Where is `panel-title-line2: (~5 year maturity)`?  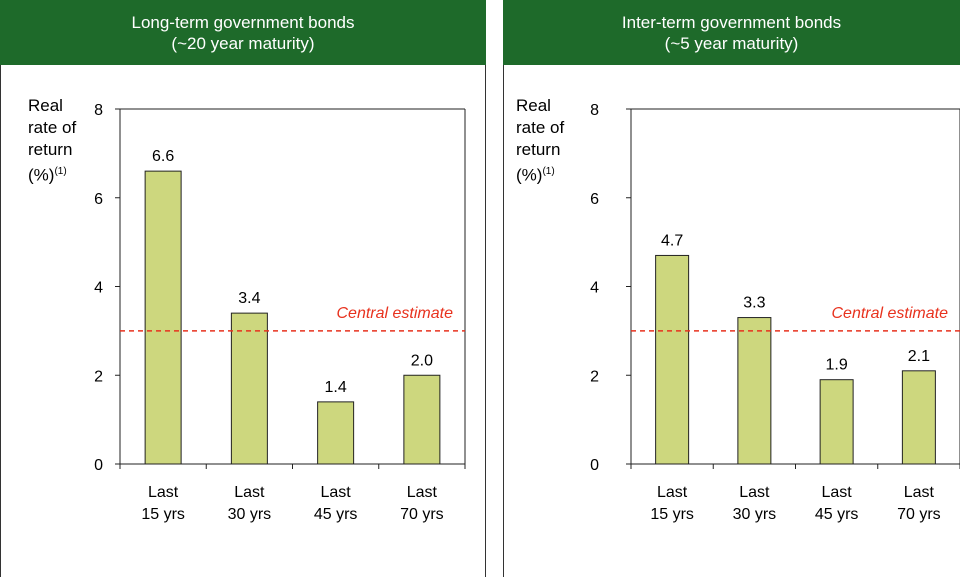
panel-title-line2: (~5 year maturity) is located at coordinates (731, 43).